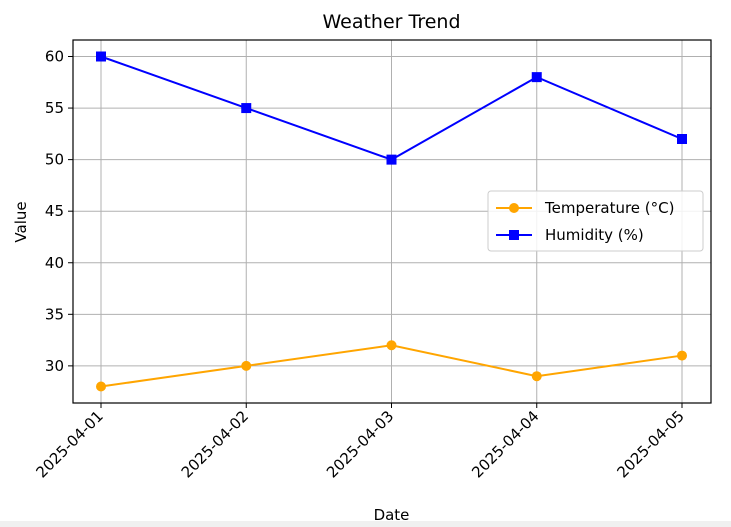 This screenshot has width=731, height=527. I want to click on y-axis: 30 35 40 45 50 55 60, so click(59, 211).